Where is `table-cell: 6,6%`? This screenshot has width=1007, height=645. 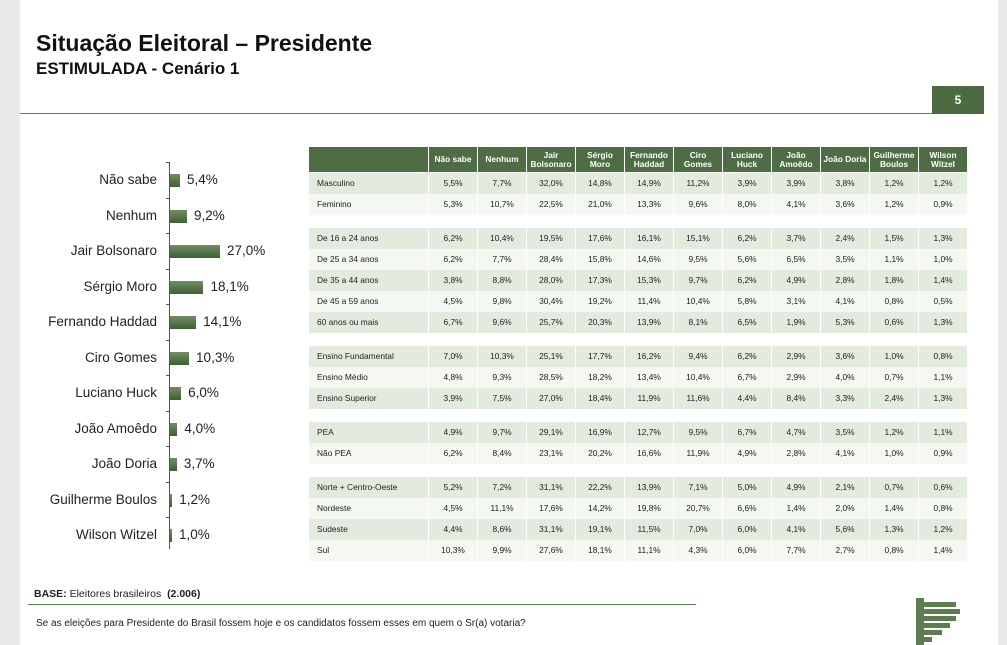 table-cell: 6,6% is located at coordinates (747, 508).